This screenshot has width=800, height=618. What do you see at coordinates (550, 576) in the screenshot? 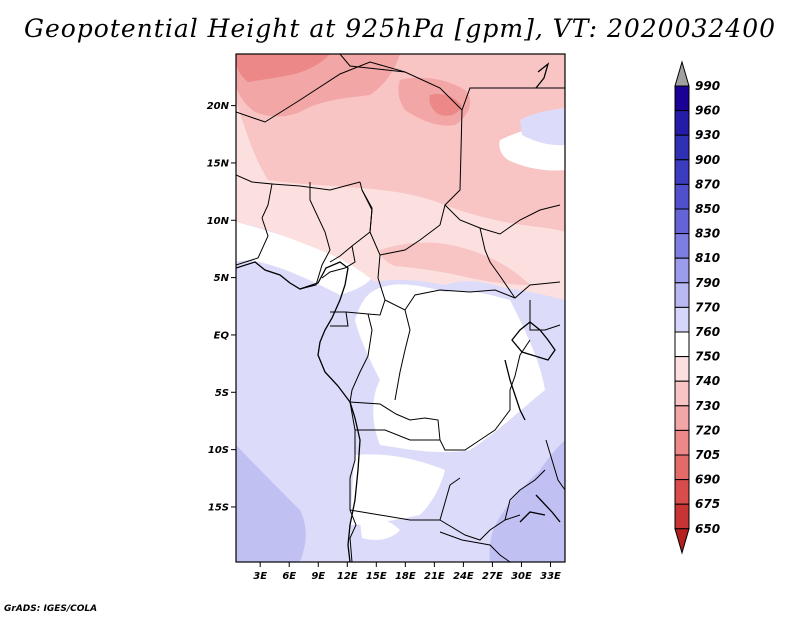
I see `lon-tick-label: 33E` at bounding box center [550, 576].